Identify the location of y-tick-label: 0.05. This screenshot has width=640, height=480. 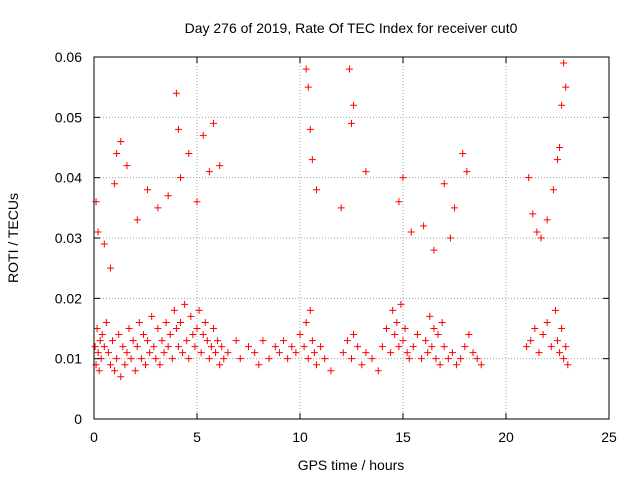
(68, 117).